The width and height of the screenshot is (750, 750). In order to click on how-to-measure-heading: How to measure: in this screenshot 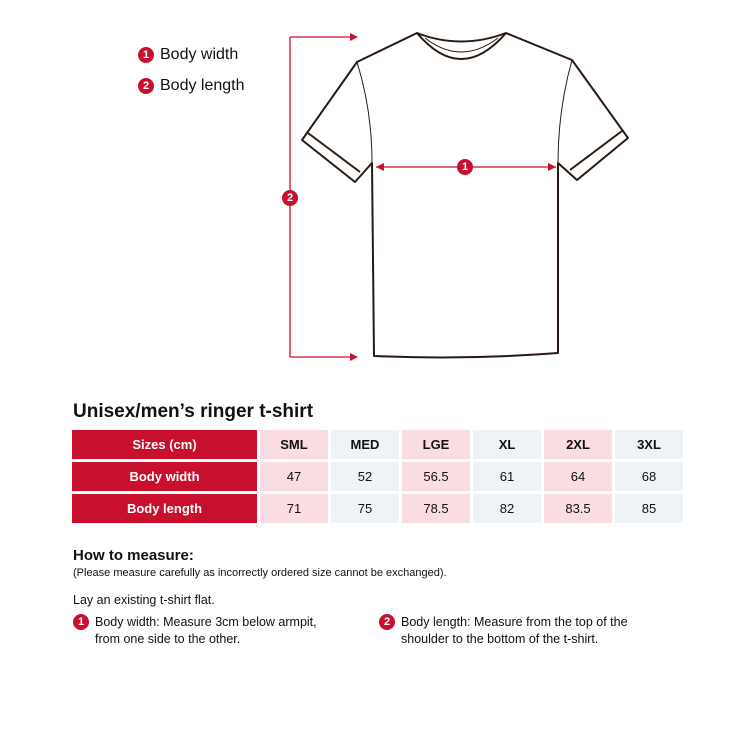, I will do `click(133, 555)`.